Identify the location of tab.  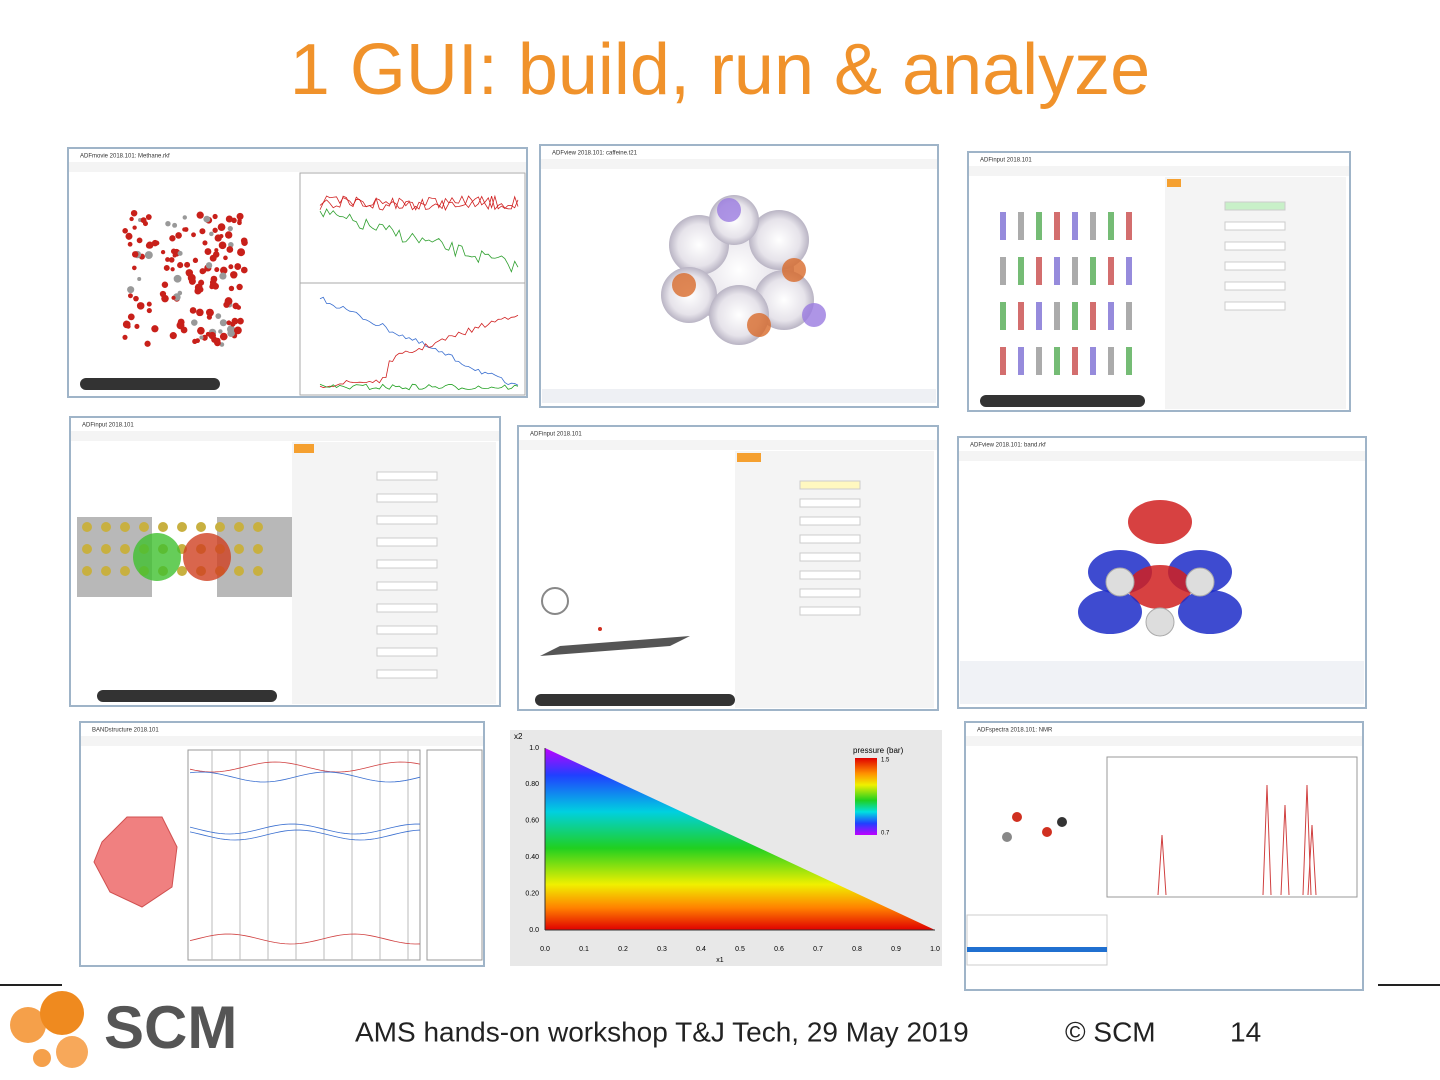
(1174, 183).